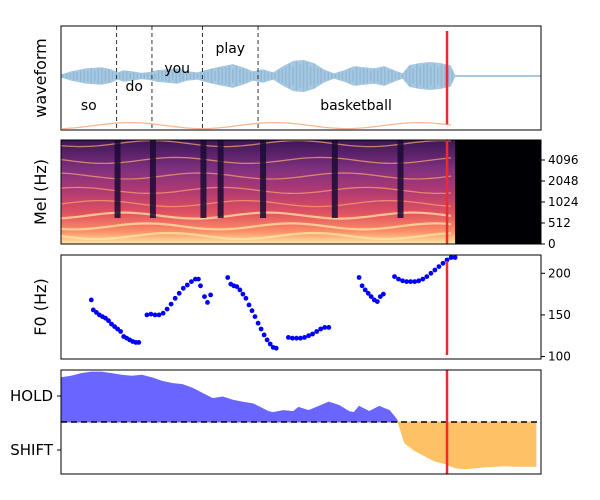 The width and height of the screenshot is (600, 500). What do you see at coordinates (559, 357) in the screenshot?
I see `f0-tick-label: 100` at bounding box center [559, 357].